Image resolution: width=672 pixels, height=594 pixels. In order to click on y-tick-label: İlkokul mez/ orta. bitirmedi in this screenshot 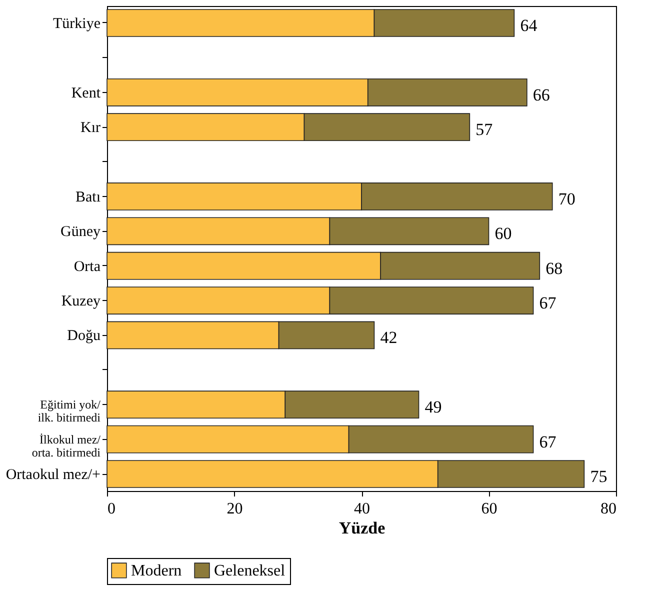, I will do `click(67, 446)`.